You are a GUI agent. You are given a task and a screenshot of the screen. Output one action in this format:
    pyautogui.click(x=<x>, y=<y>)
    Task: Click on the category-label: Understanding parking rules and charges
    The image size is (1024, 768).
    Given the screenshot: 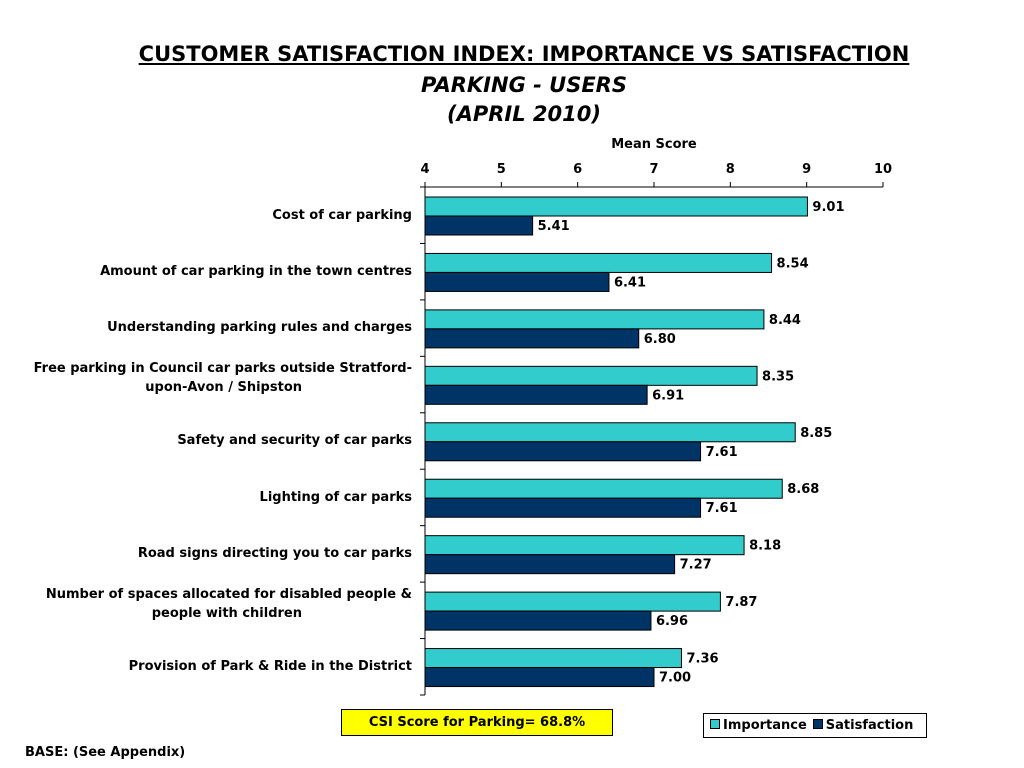 What is the action you would take?
    pyautogui.click(x=207, y=327)
    